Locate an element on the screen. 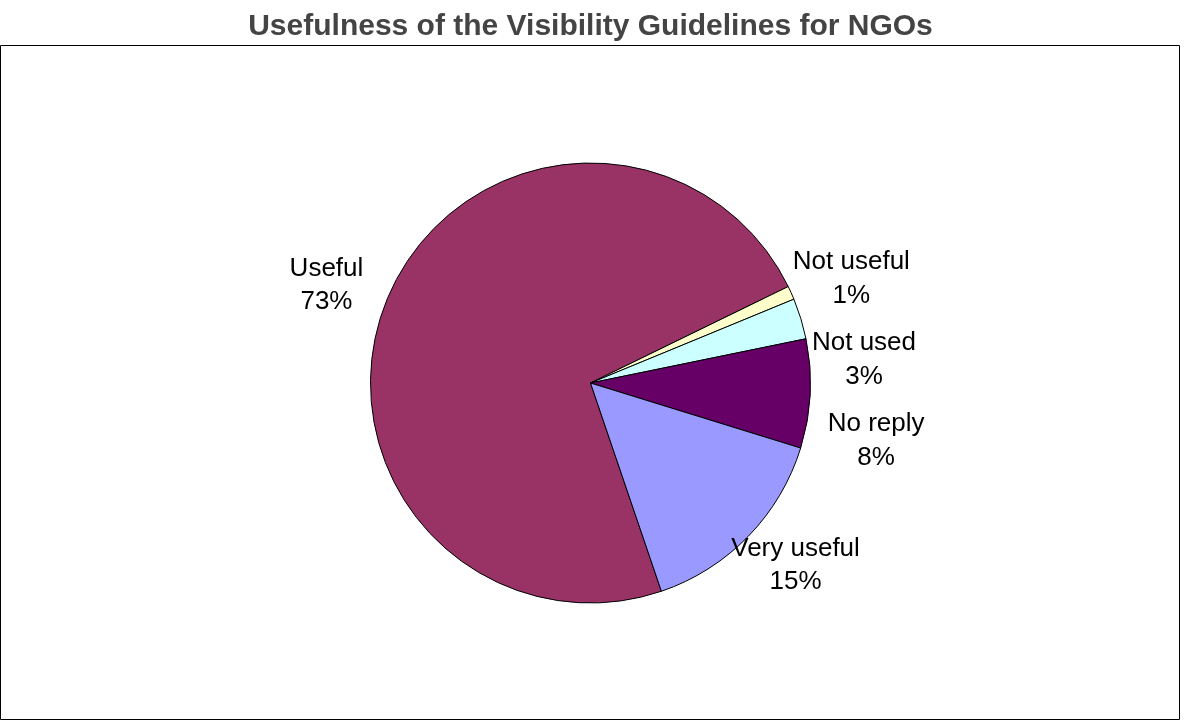 Image resolution: width=1184 pixels, height=726 pixels. slice-label: Not useful is located at coordinates (851, 260).